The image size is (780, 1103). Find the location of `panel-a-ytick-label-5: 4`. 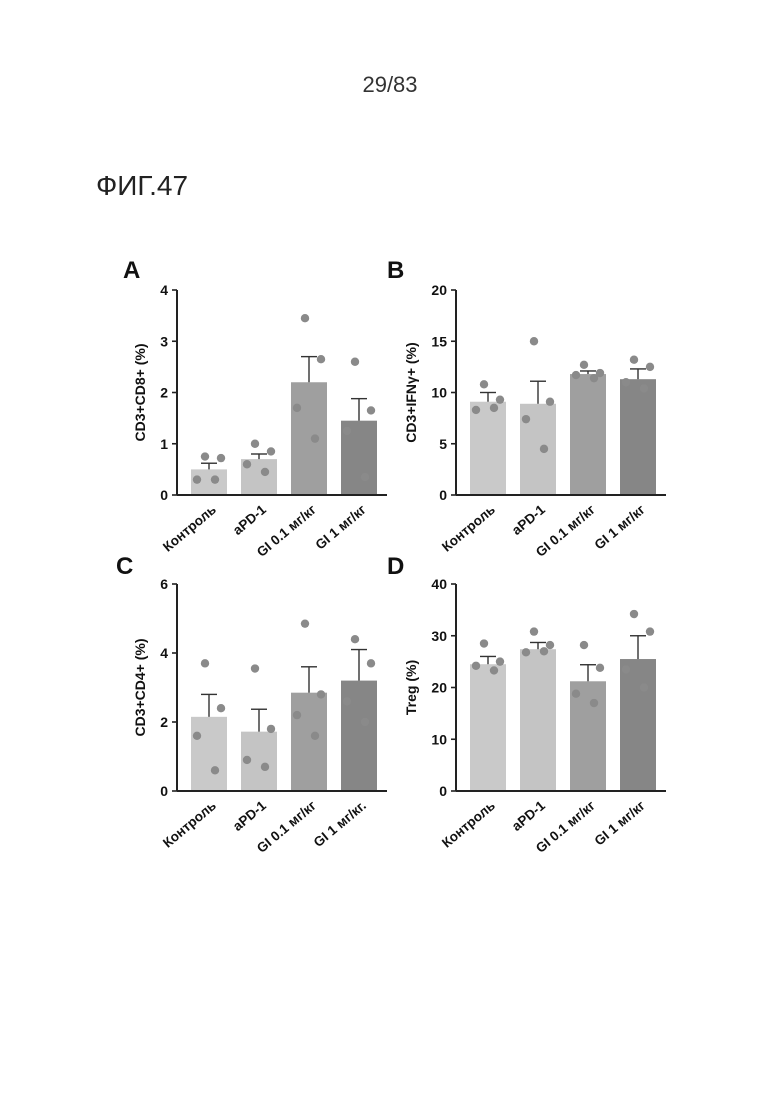

panel-a-ytick-label-5: 4 is located at coordinates (164, 290).